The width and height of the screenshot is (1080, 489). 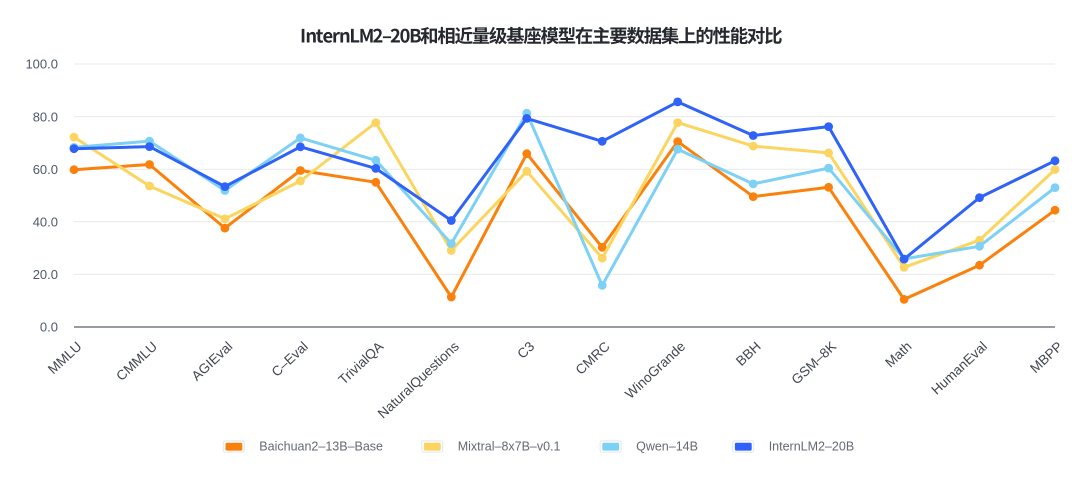 What do you see at coordinates (45, 116) in the screenshot?
I see `svg-text: 80.0` at bounding box center [45, 116].